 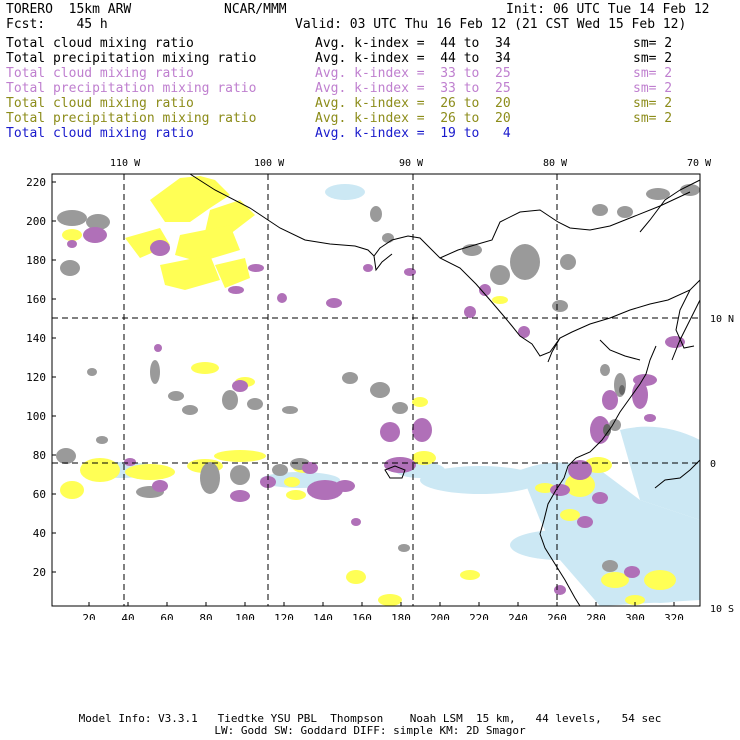 What do you see at coordinates (614, 410) in the screenshot?
I see `darkgray-field` at bounding box center [614, 410].